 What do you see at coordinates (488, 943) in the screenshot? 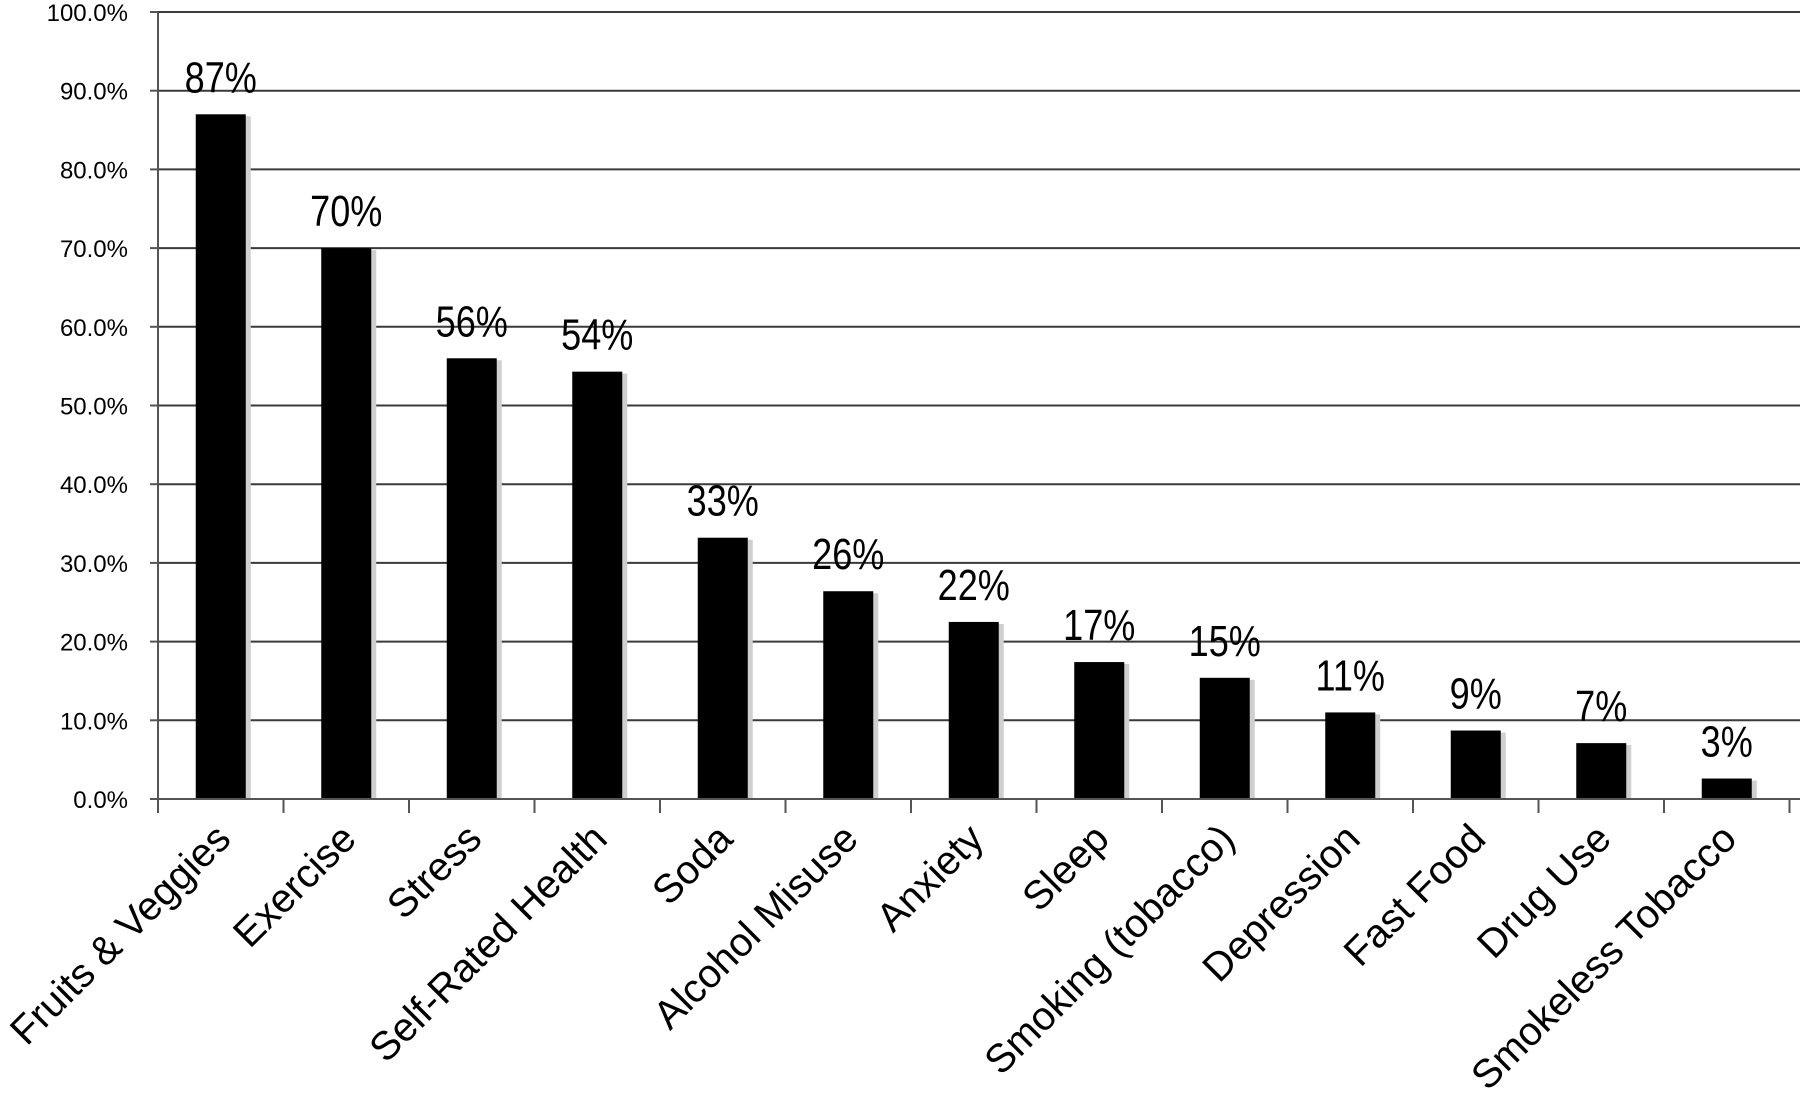
I see `category-label: Self-Rated Health` at bounding box center [488, 943].